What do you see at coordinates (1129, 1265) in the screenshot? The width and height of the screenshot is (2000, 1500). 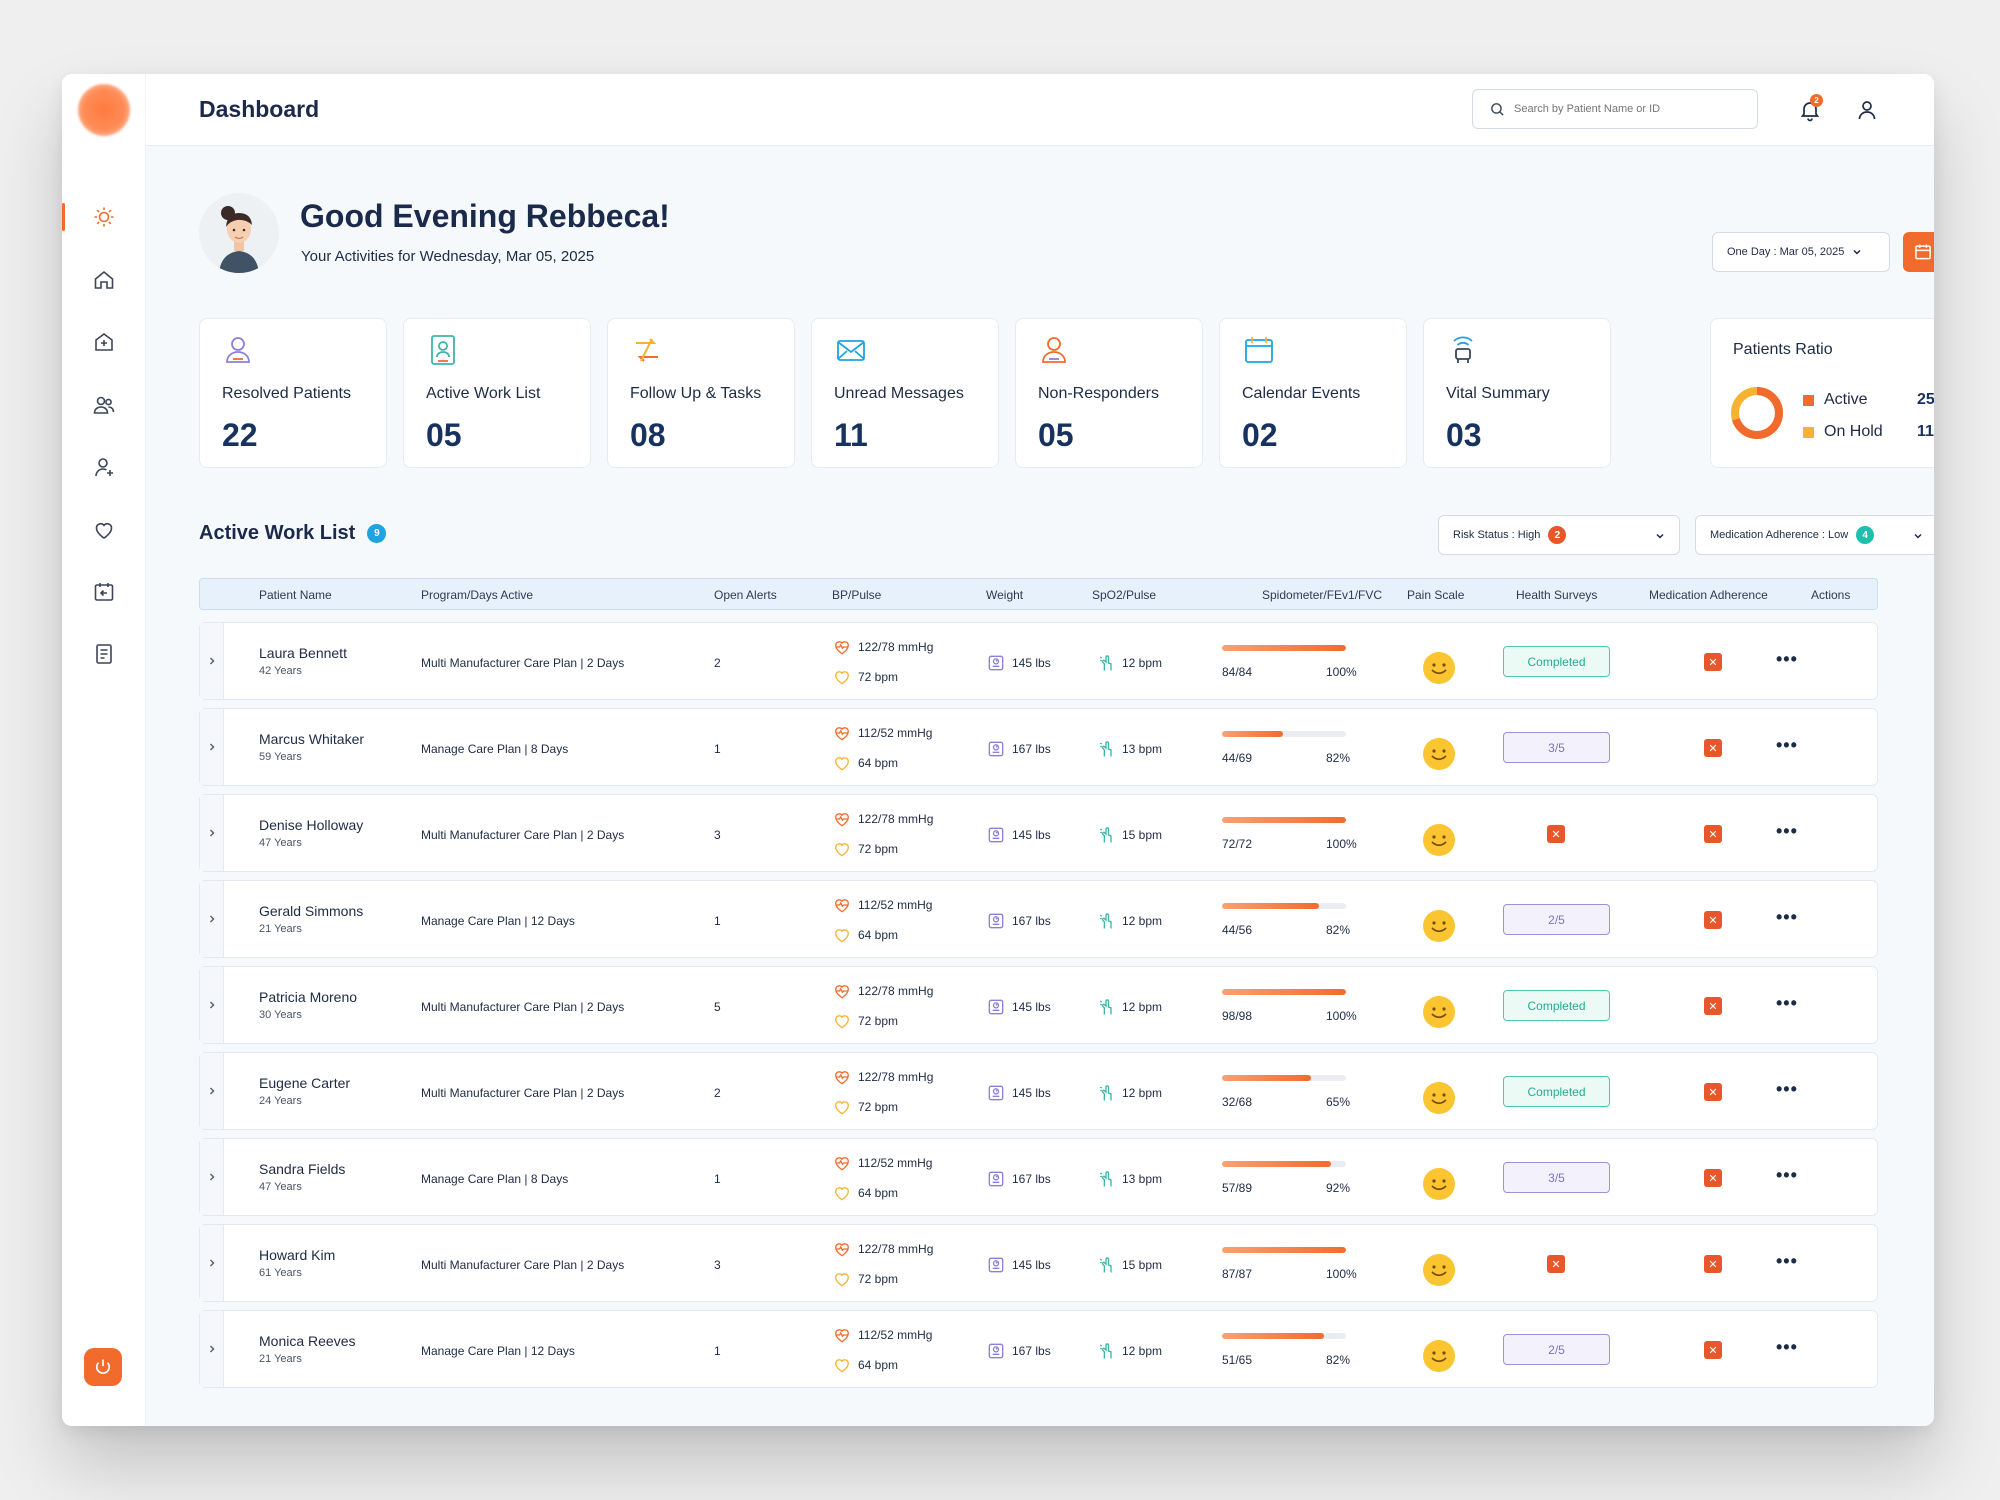 I see `spo2-reading: 15 bpm` at bounding box center [1129, 1265].